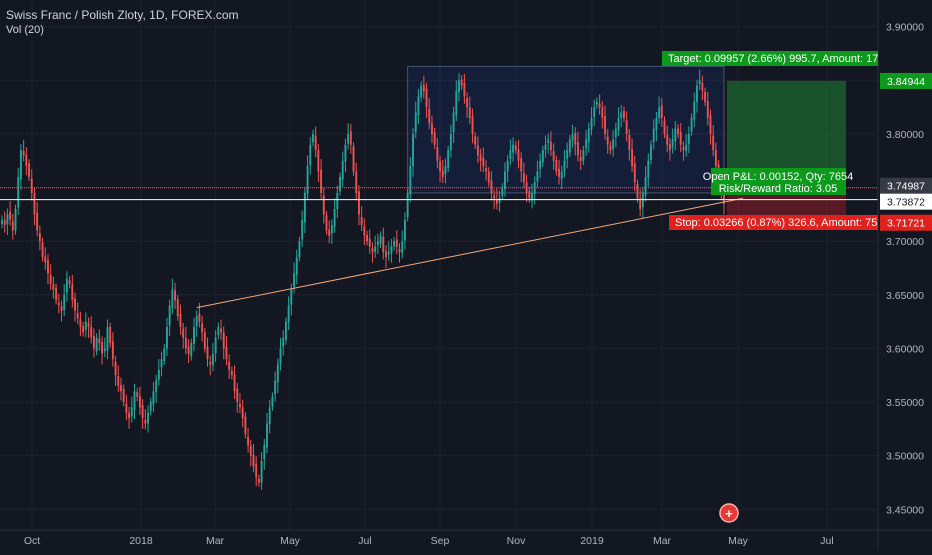 The width and height of the screenshot is (932, 555). Describe the element at coordinates (738, 541) in the screenshot. I see `x-tick-label: May` at that location.